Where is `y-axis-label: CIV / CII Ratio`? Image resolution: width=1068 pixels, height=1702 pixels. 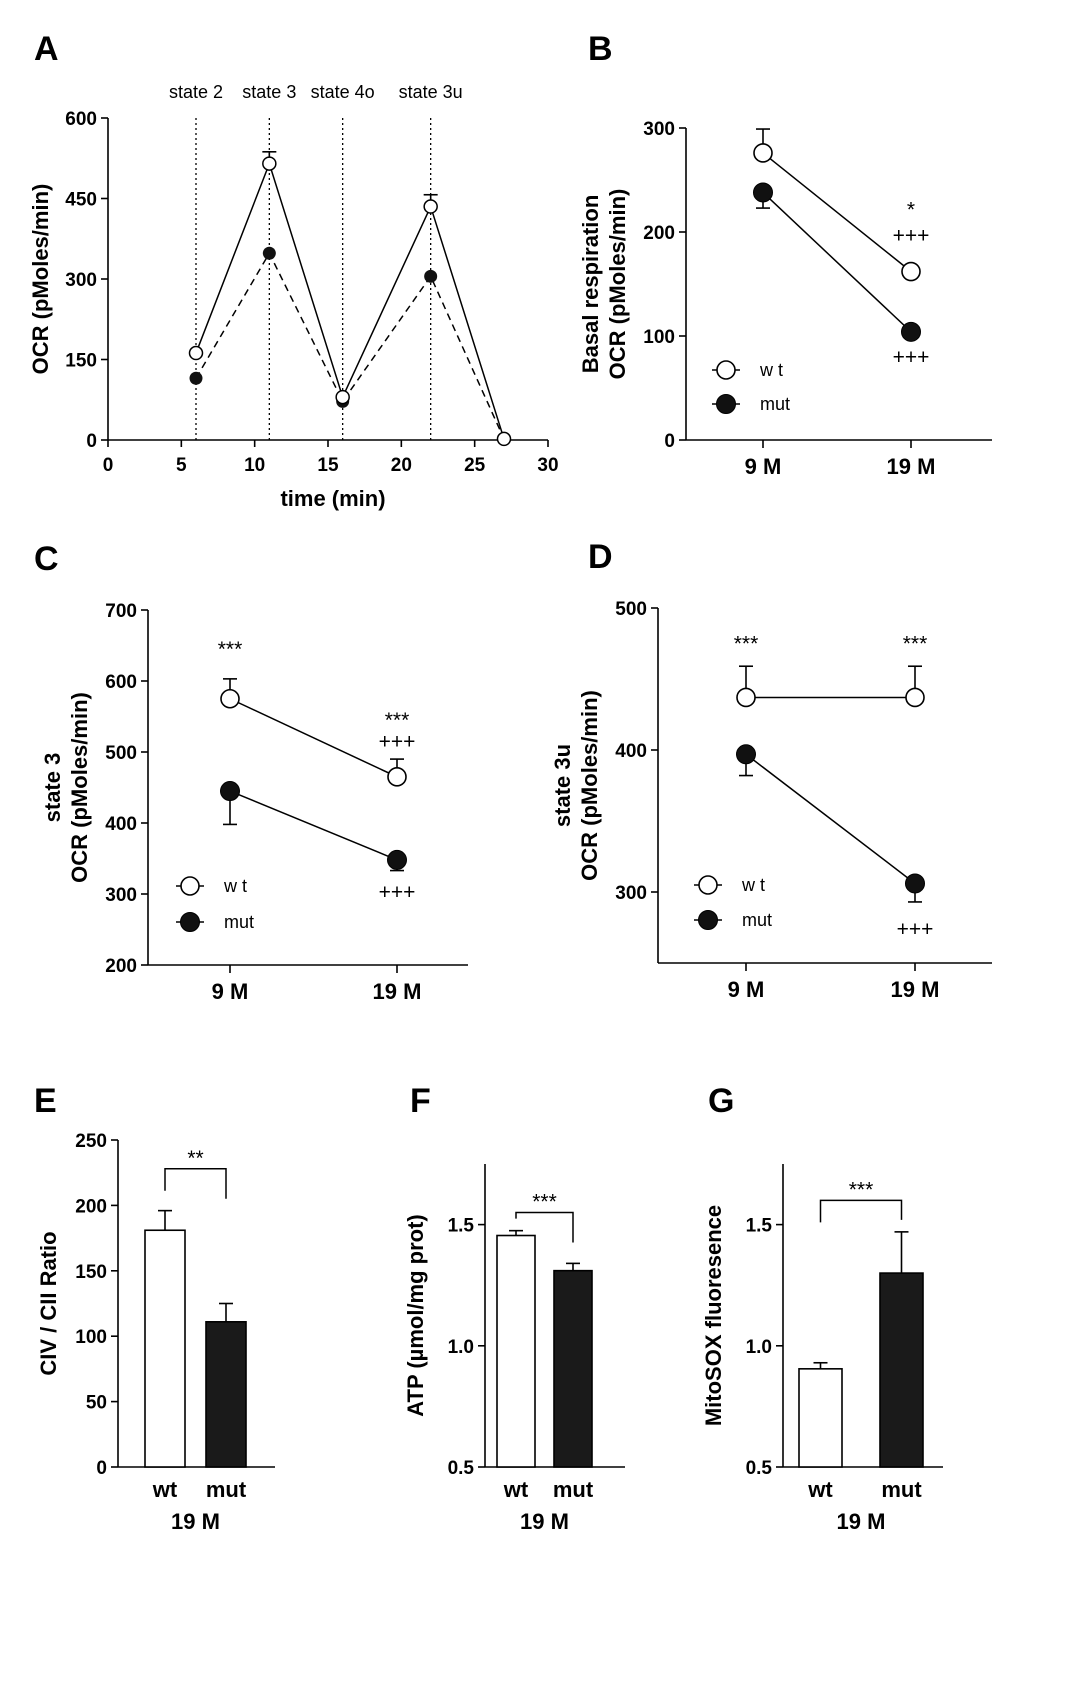 y-axis-label: CIV / CII Ratio is located at coordinates (48, 1303).